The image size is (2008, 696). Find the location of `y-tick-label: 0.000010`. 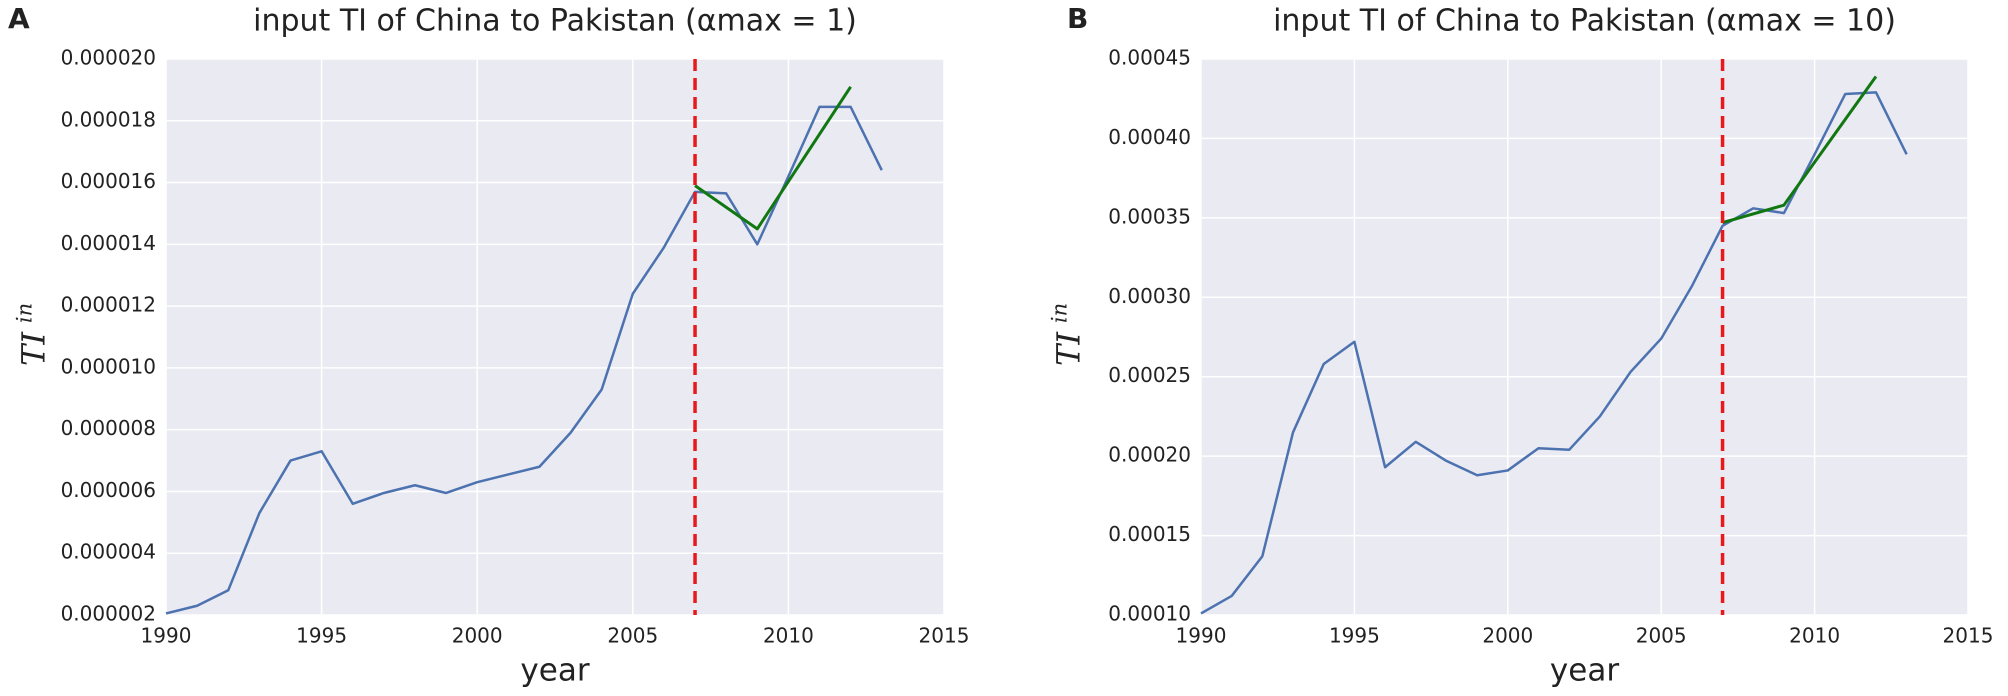

y-tick-label: 0.000010 is located at coordinates (108, 366).